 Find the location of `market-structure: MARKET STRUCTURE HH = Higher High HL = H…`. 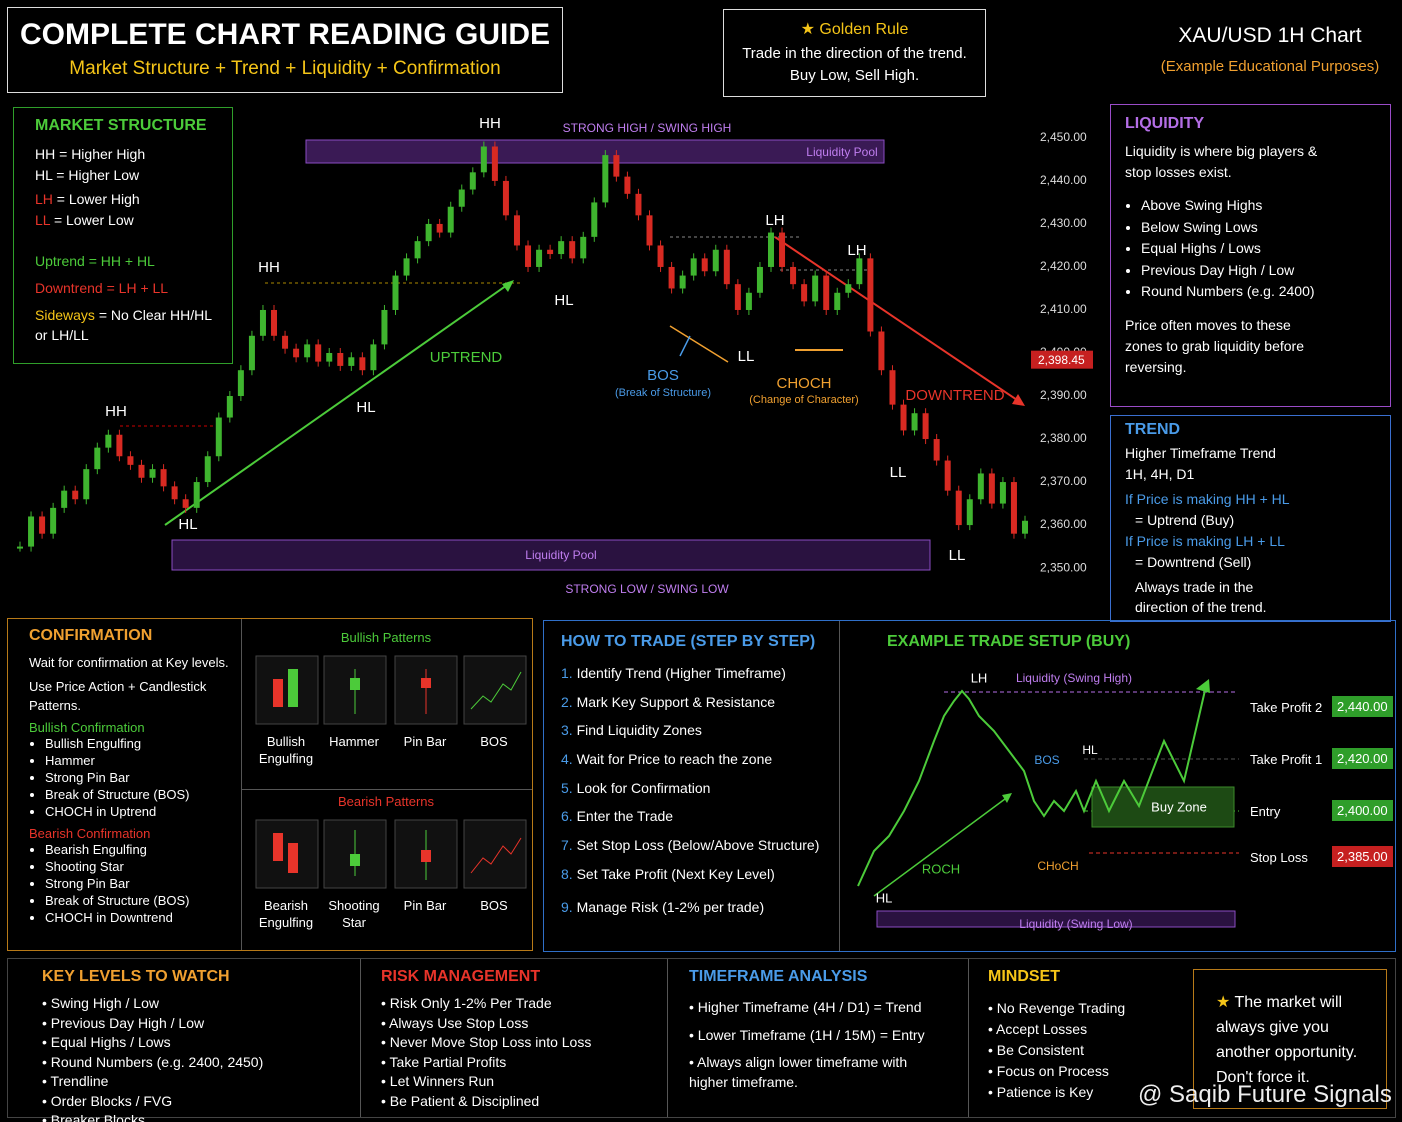

market-structure: MARKET STRUCTURE HH = Higher High HL = H… is located at coordinates (123, 235).